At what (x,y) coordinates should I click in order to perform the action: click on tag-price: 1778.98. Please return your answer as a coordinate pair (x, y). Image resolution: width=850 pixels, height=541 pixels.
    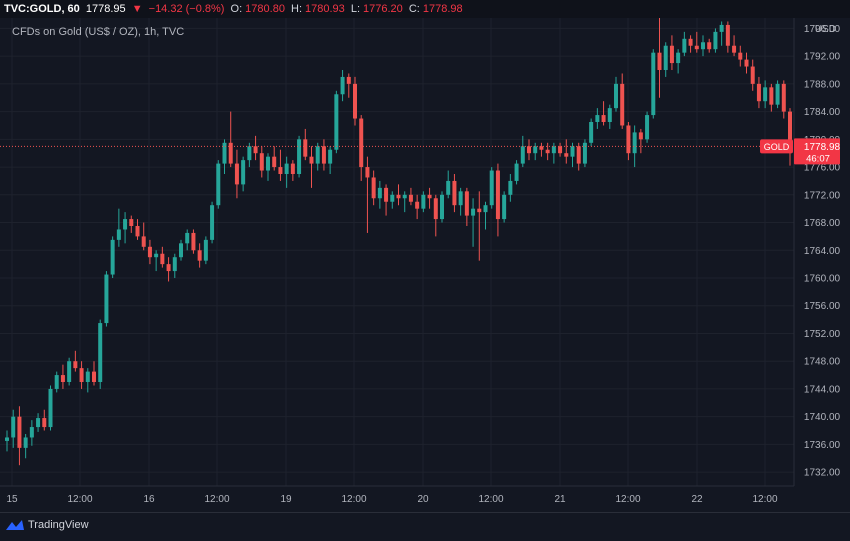
    Looking at the image, I should click on (822, 147).